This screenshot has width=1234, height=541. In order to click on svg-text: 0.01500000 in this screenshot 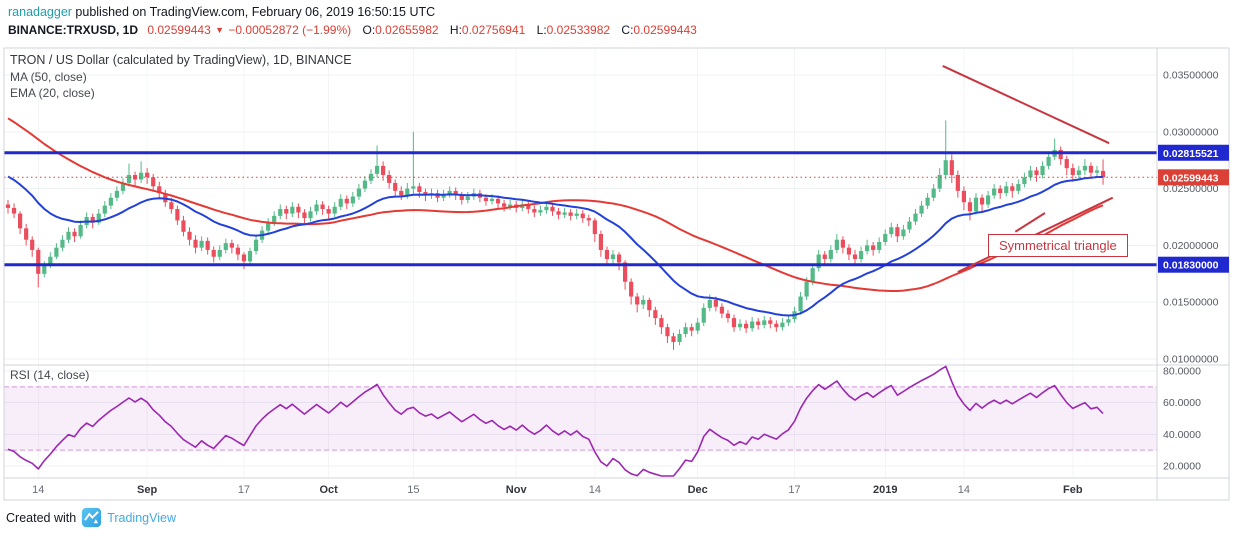, I will do `click(1191, 303)`.